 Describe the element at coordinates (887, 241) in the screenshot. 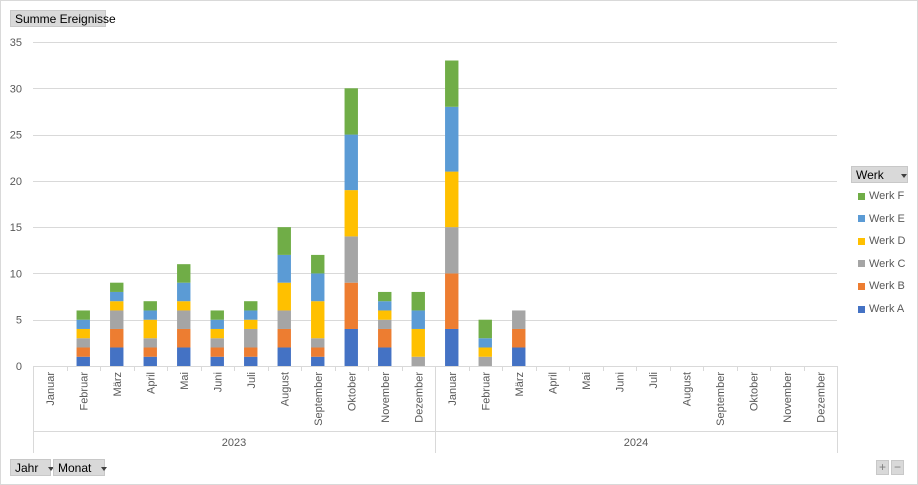

I see `legend-label: Werk D` at that location.